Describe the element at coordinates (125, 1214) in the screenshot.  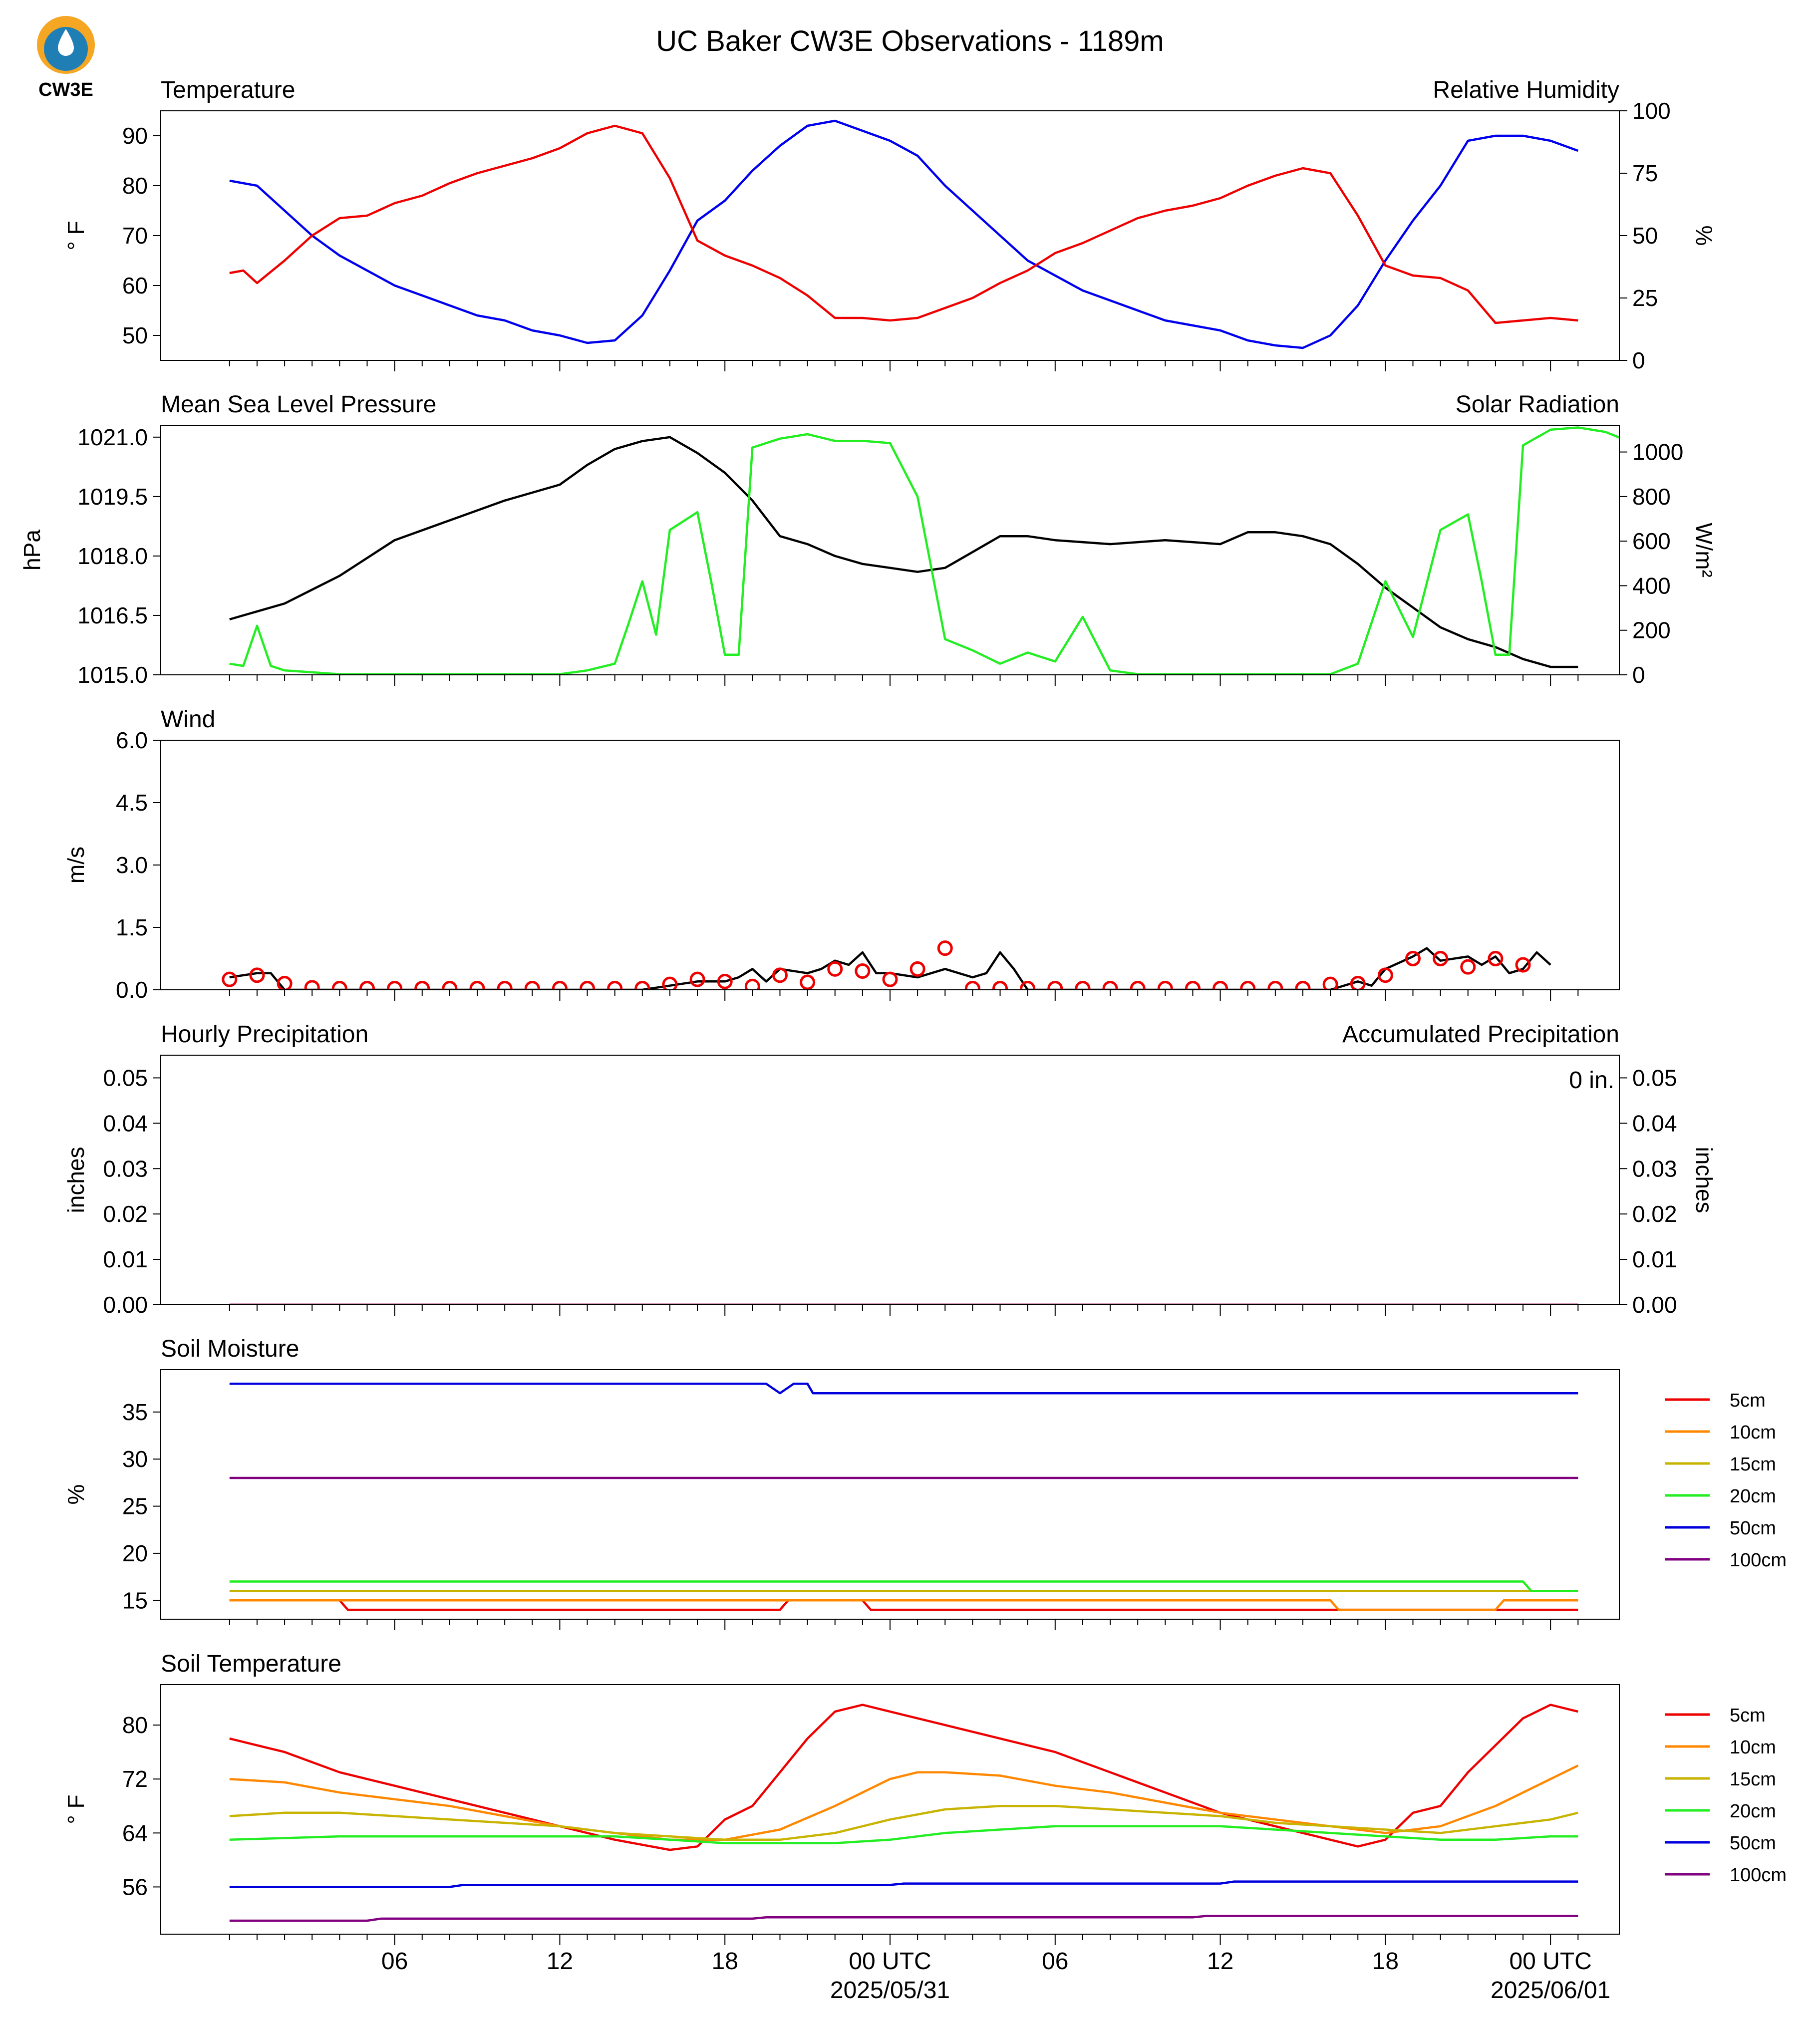
I see `y-tick-label: 0.02` at that location.